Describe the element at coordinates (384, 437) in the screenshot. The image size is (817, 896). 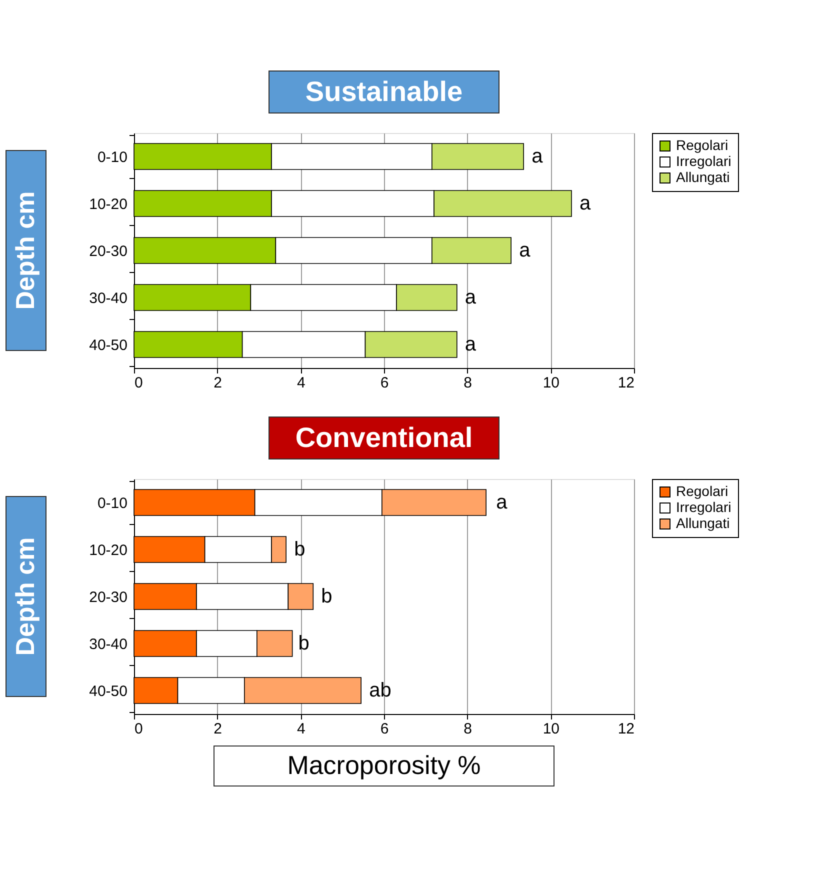
I see `chart-title: Conventional` at that location.